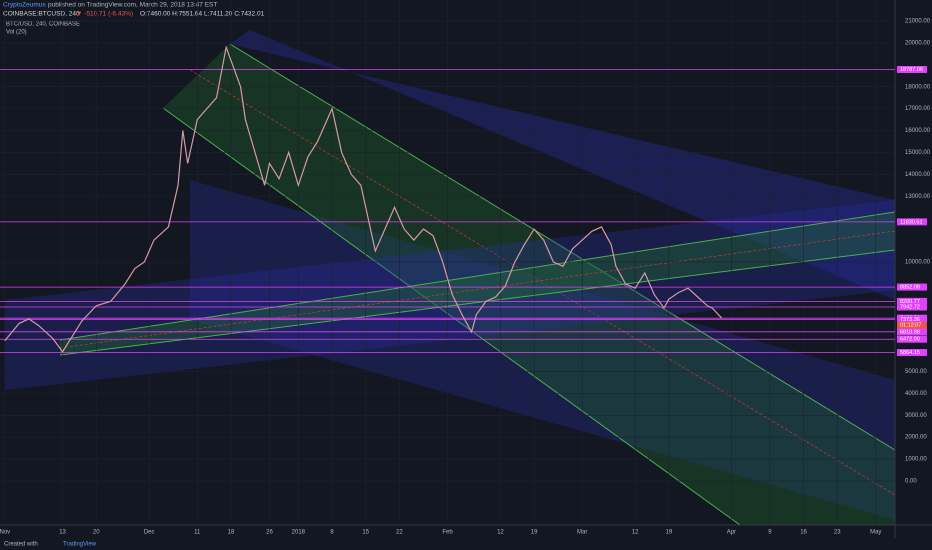  What do you see at coordinates (918, 44) in the screenshot?
I see `y-tick-label: 20000.00` at bounding box center [918, 44].